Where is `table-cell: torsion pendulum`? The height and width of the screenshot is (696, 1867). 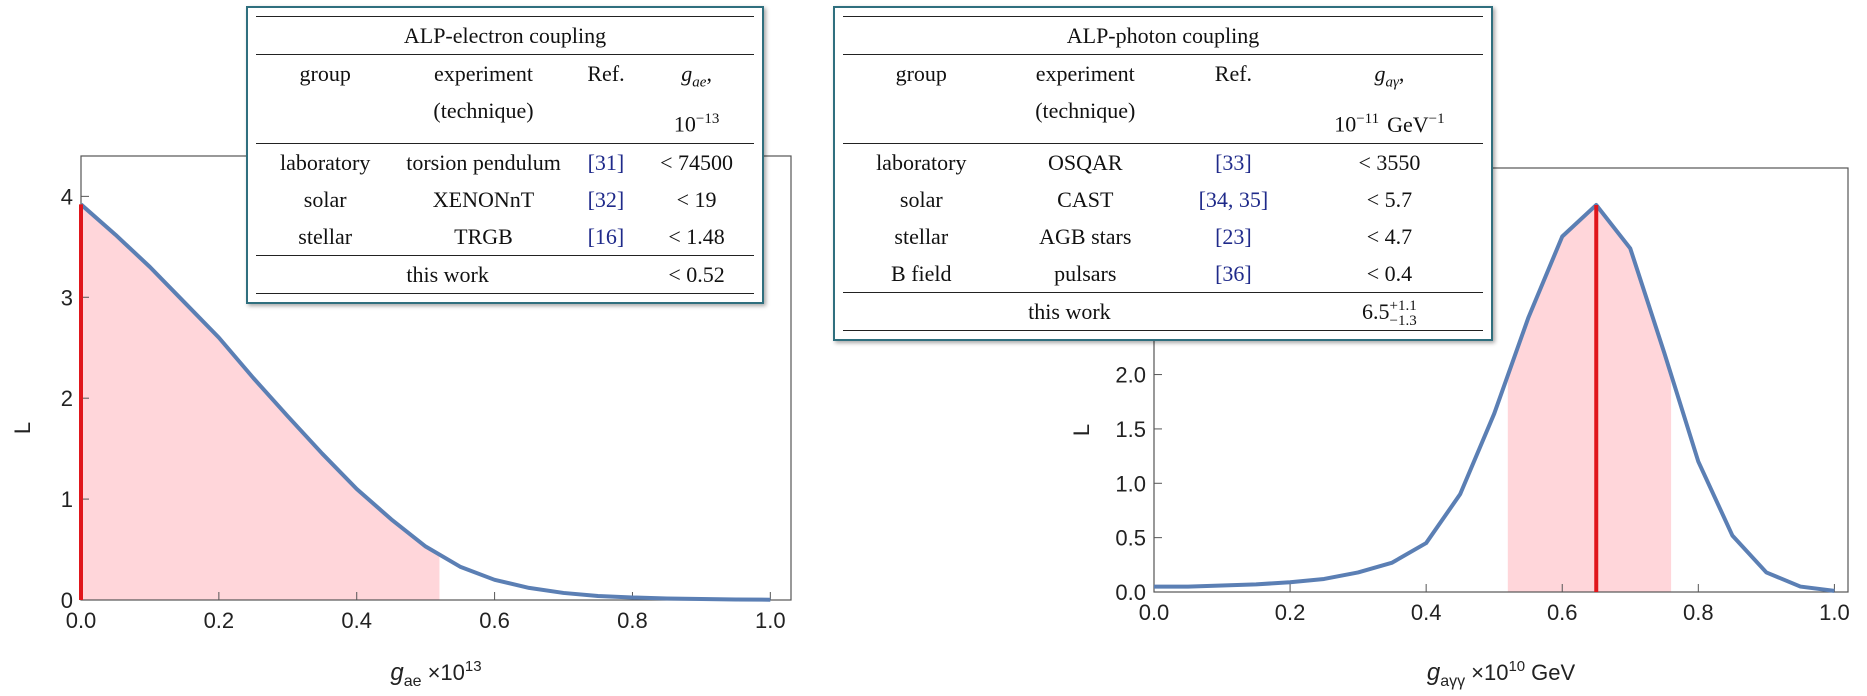 table-cell: torsion pendulum is located at coordinates (483, 162).